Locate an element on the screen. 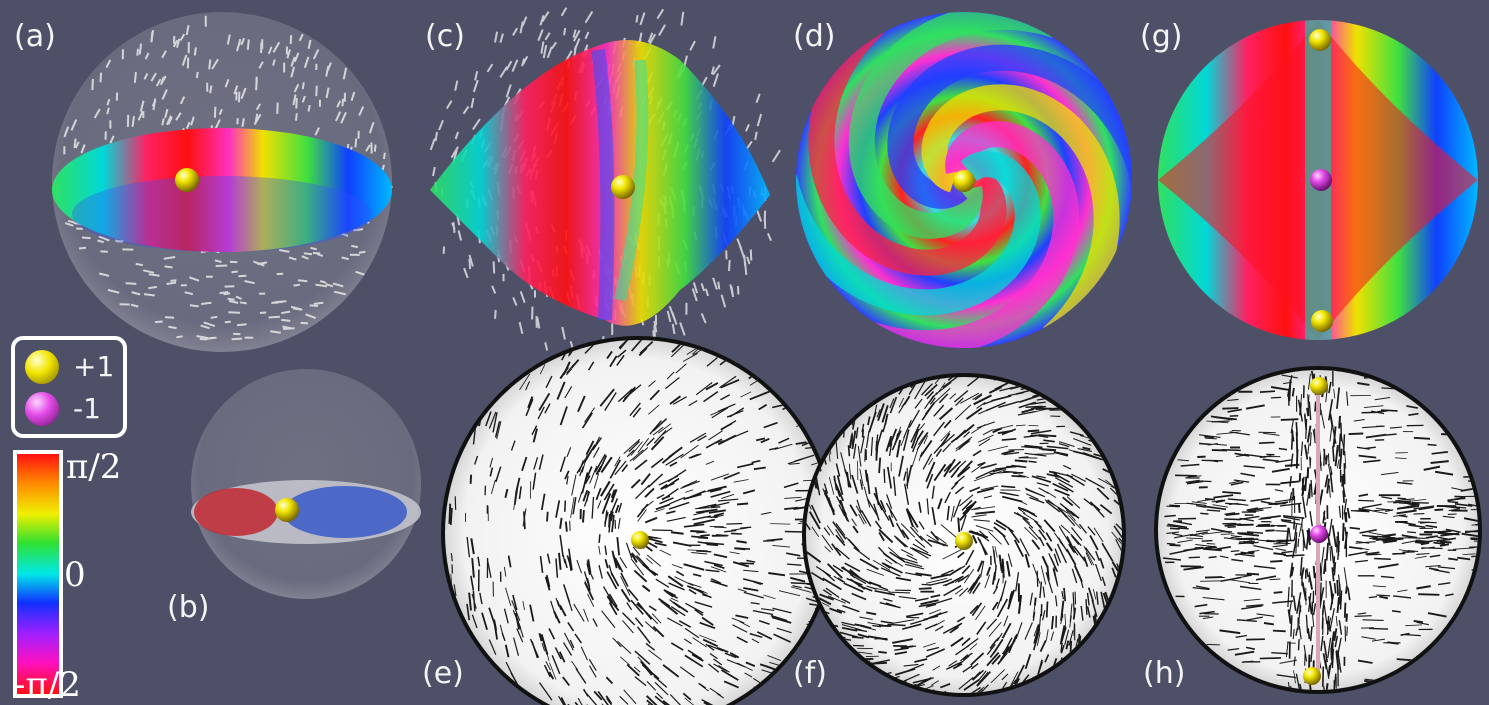 The height and width of the screenshot is (705, 1489). minus-defect-icon is located at coordinates (42, 409).